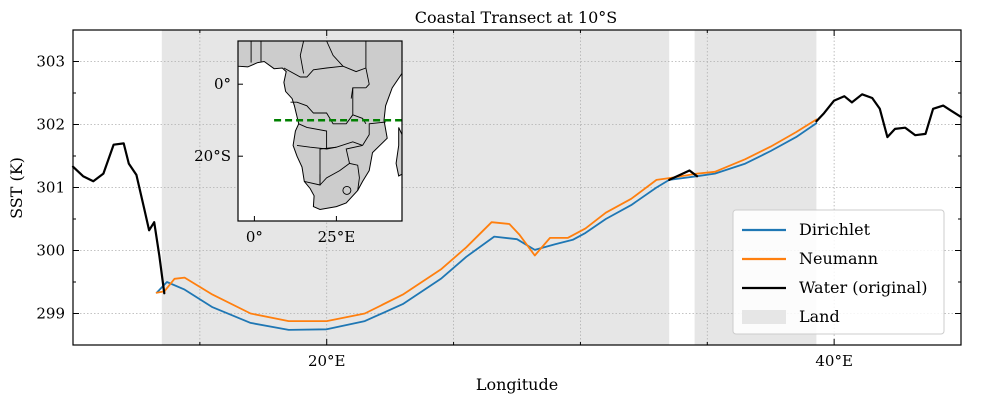 This screenshot has width=986, height=406. Describe the element at coordinates (222, 84) in the screenshot. I see `inset-y-tick-label: 0°` at that location.